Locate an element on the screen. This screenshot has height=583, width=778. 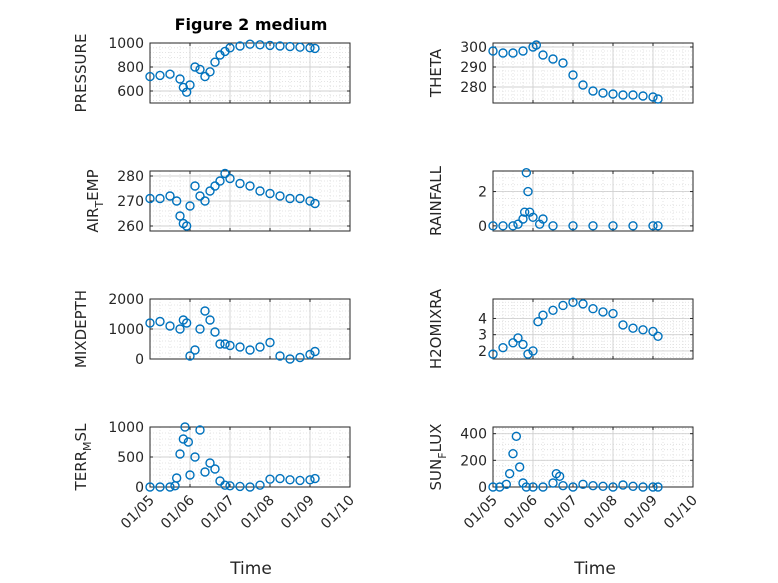
y-axis-label: H2OMIXRA is located at coordinates (436, 328).